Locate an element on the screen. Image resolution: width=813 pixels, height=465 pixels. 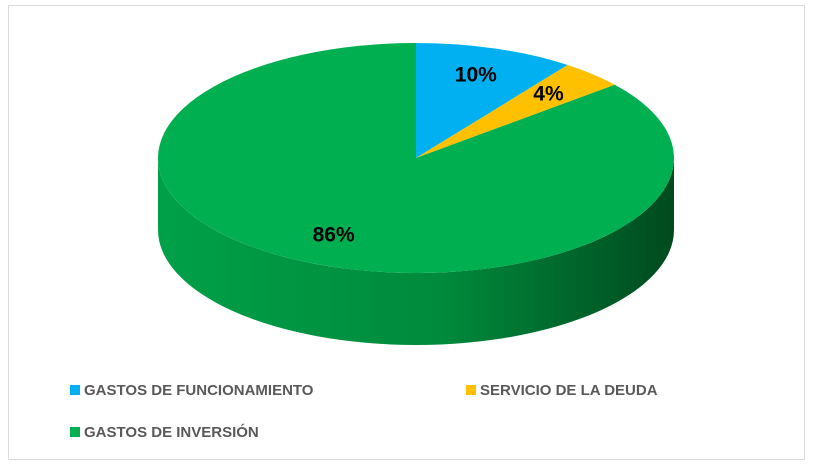
data-label: 4% is located at coordinates (548, 94).